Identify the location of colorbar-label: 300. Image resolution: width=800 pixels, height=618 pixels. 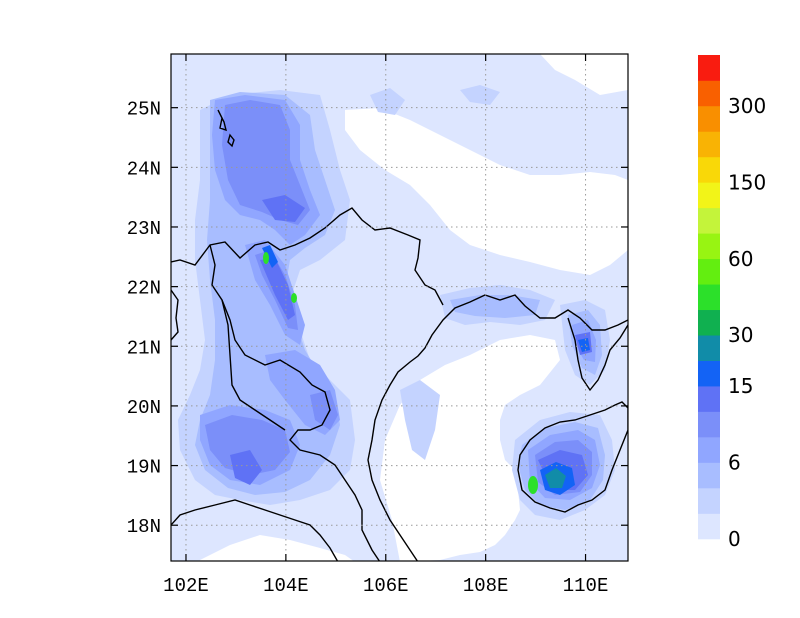
(747, 106).